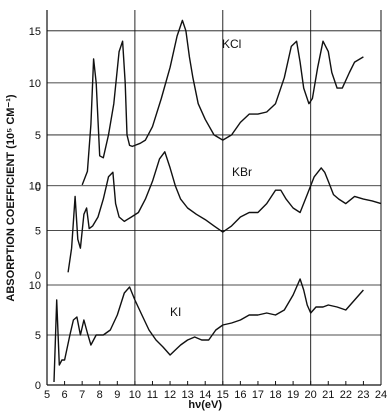 This screenshot has height=412, width=387. I want to click on panel-label: KCl, so click(231, 44).